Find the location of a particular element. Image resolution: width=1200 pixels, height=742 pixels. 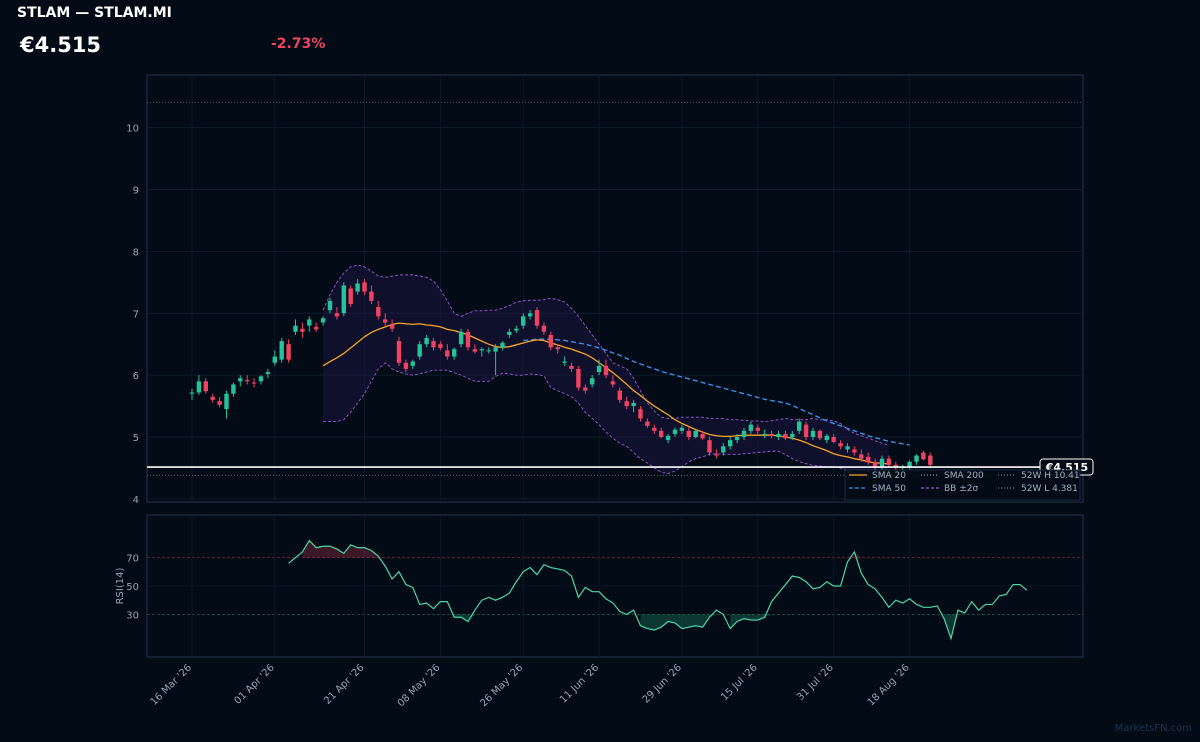

legend-label: SMA 200 is located at coordinates (964, 476).